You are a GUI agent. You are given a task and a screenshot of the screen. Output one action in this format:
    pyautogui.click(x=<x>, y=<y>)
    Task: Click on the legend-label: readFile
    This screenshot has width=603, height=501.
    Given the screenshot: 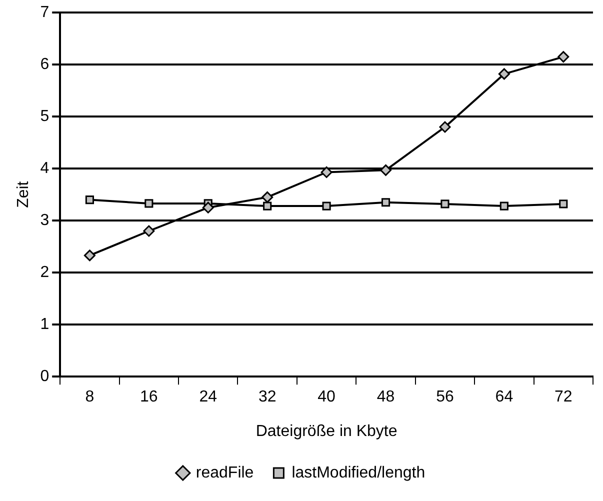 What is the action you would take?
    pyautogui.click(x=225, y=473)
    